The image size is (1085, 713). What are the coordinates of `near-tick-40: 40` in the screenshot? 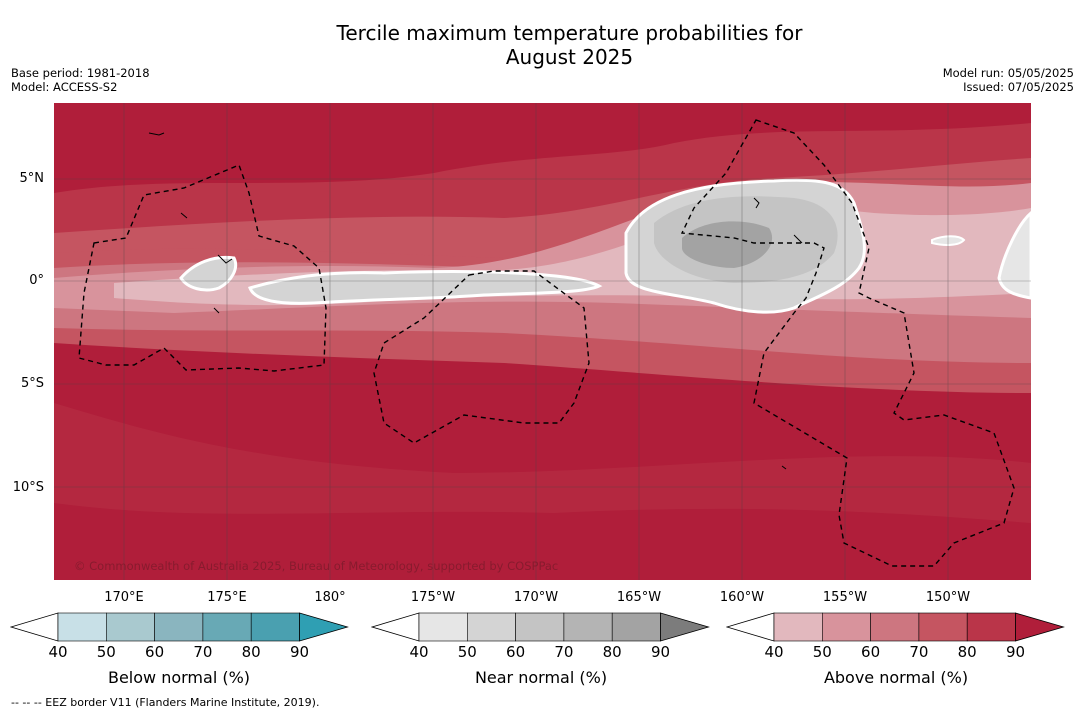 It's located at (419, 652).